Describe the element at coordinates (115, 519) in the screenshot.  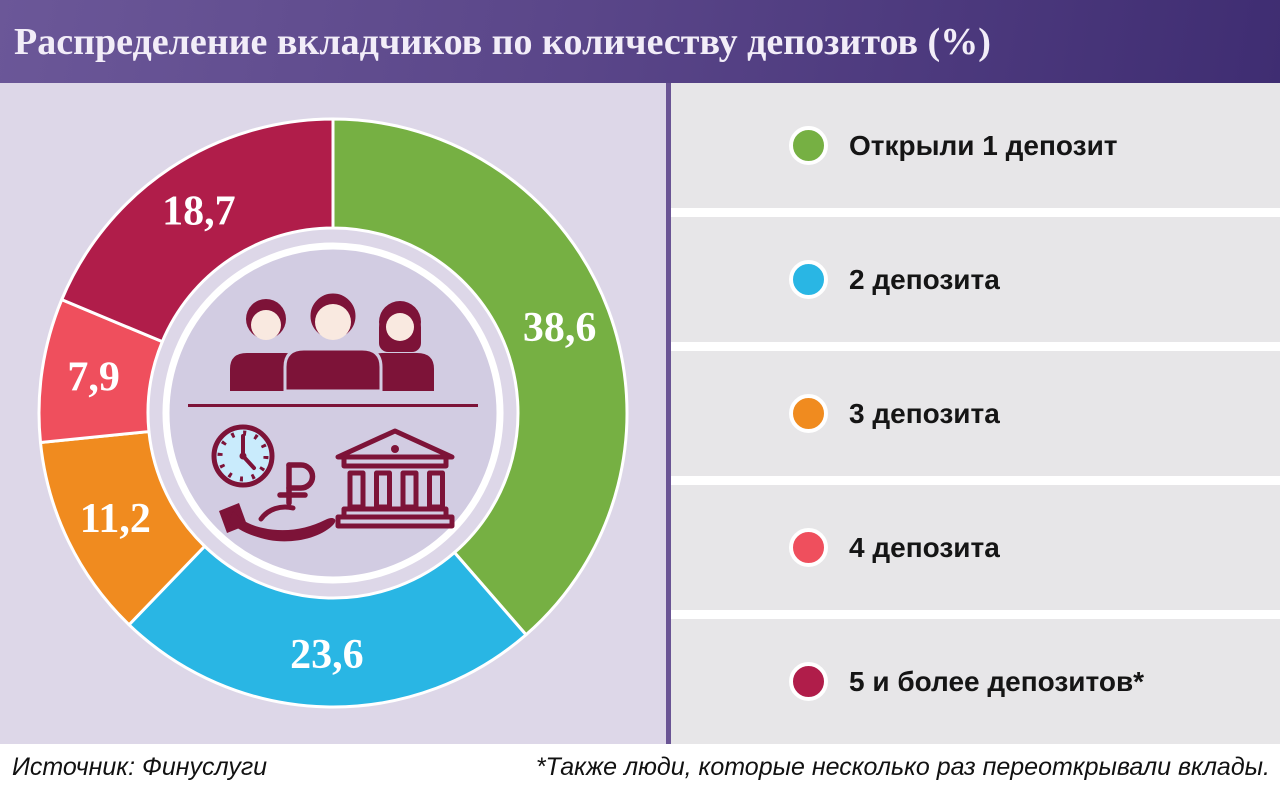
I see `donut-segment-value: 11,2` at that location.